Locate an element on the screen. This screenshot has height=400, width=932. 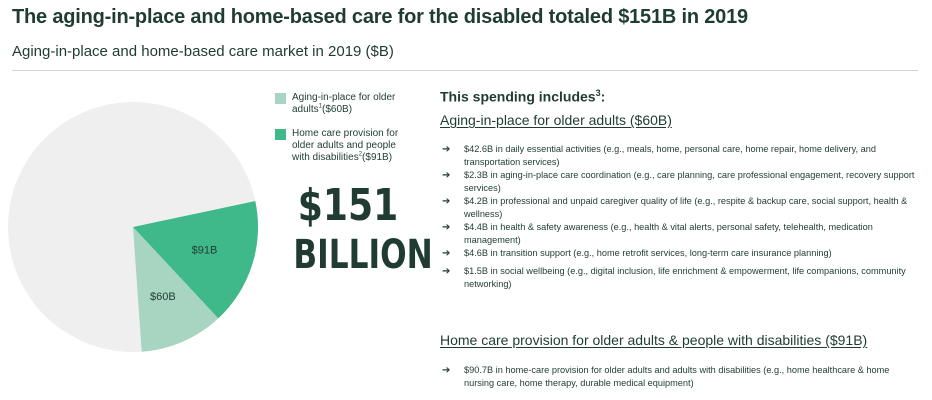
section-title-aging: Aging-in-place for older adults ($60B) is located at coordinates (556, 120).